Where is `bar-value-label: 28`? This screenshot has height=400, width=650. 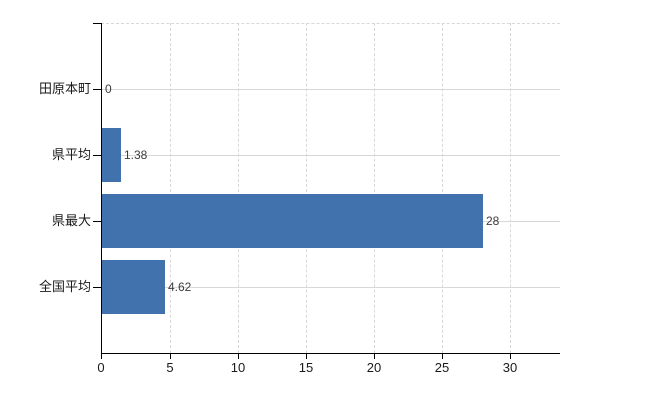 bar-value-label: 28 is located at coordinates (493, 221).